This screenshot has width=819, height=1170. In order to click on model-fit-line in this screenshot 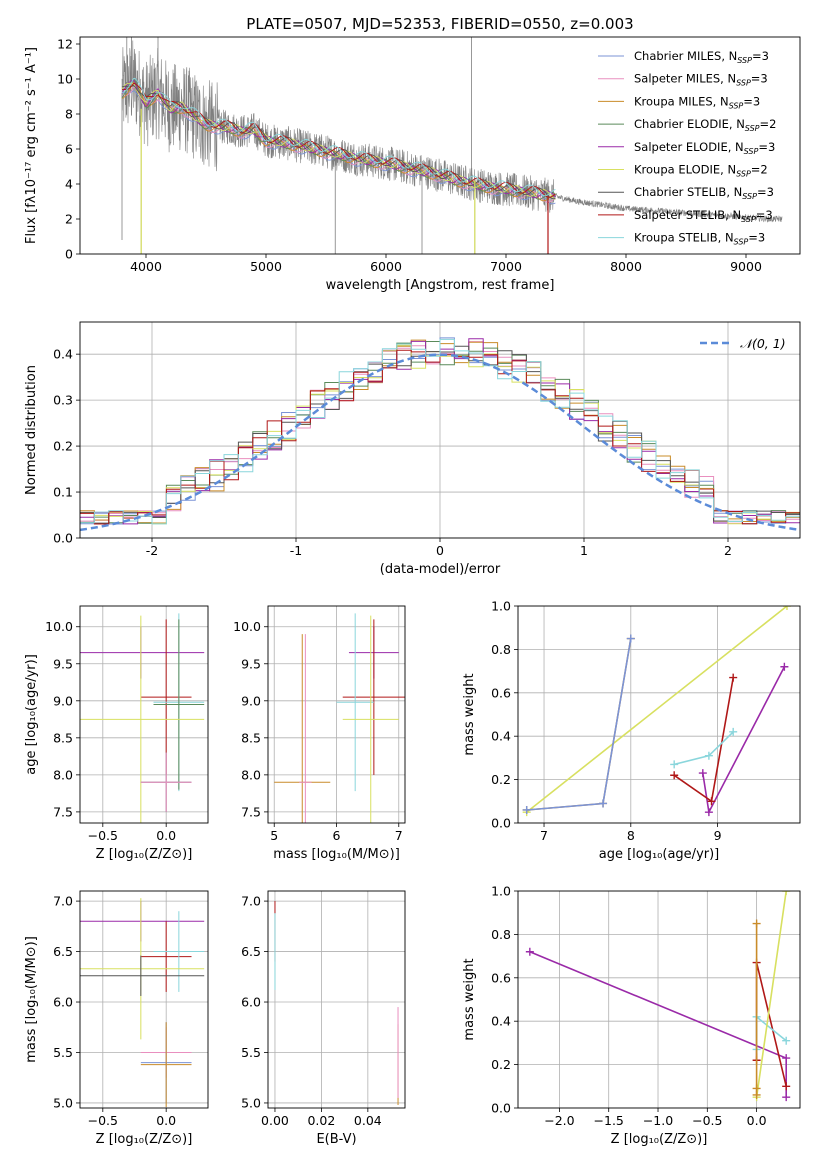, I will do `click(338, 142)`.